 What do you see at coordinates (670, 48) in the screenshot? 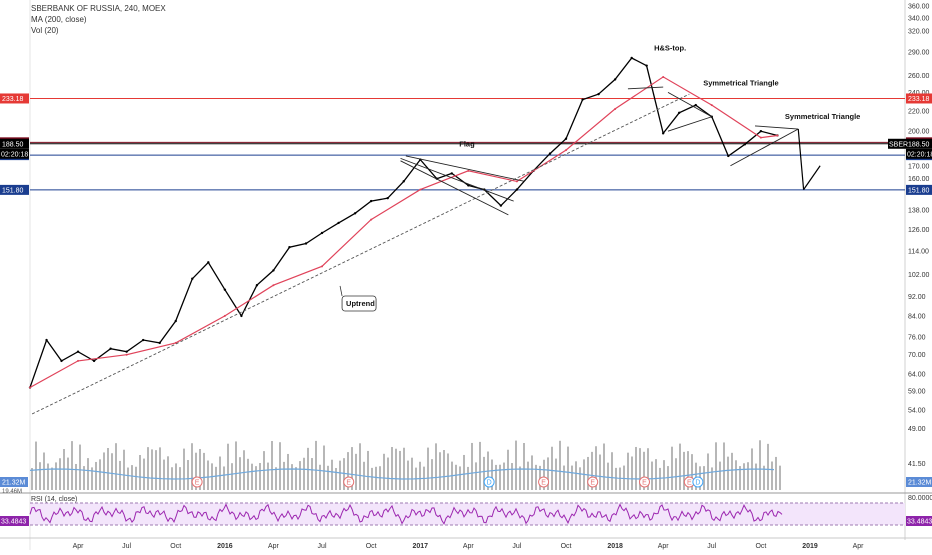
I see `annotation-0: H&S-top.` at bounding box center [670, 48].